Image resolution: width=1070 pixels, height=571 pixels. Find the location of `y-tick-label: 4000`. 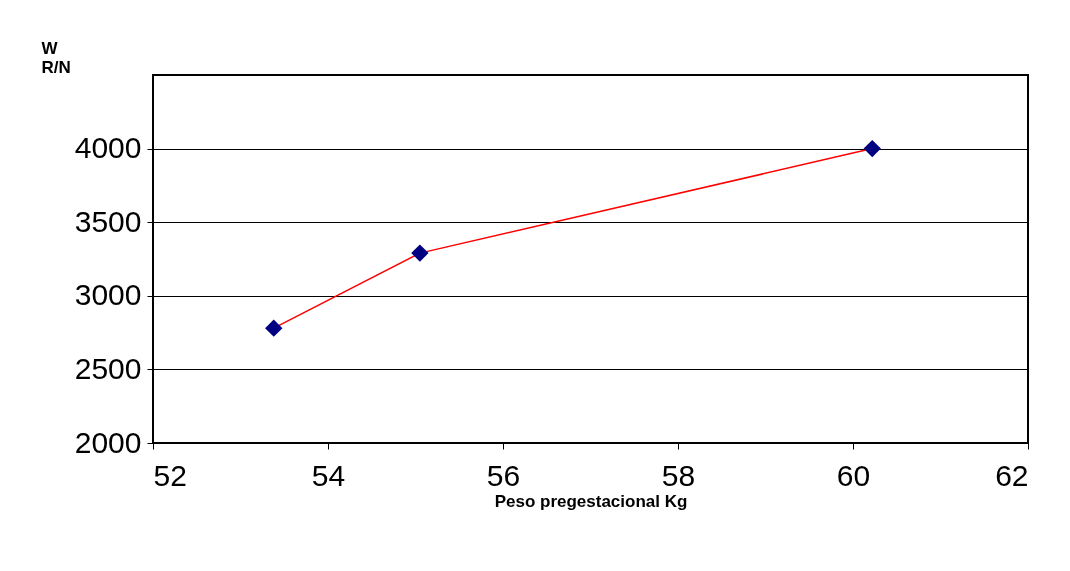

y-tick-label: 4000 is located at coordinates (108, 148).